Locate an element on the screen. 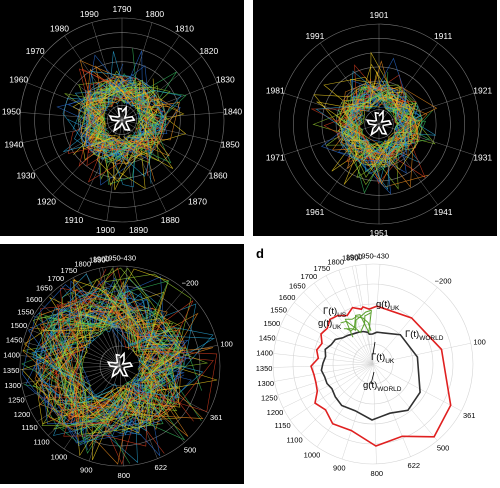 The image size is (500, 488). annotation-d-0: Γ(t)US is located at coordinates (335, 312).